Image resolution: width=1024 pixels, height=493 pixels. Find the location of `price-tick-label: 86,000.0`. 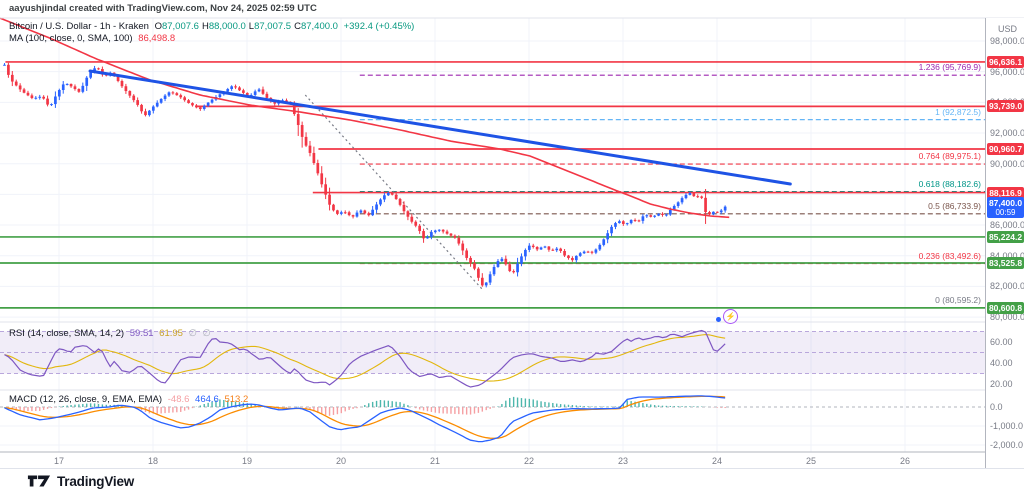

price-tick-label: 86,000.0 is located at coordinates (1007, 225).